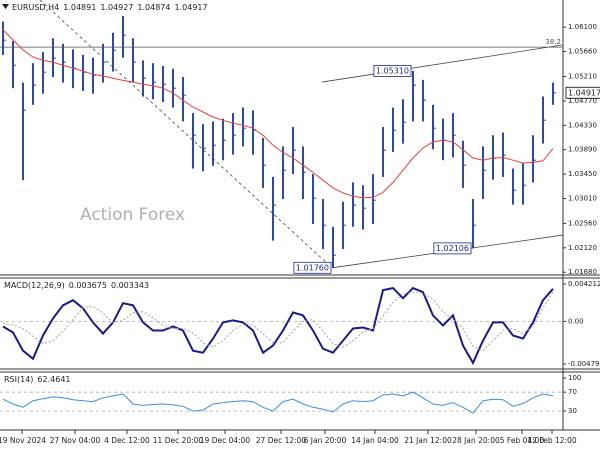 This screenshot has height=450, width=600. I want to click on y-tick-label: 1.05660, so click(582, 52).